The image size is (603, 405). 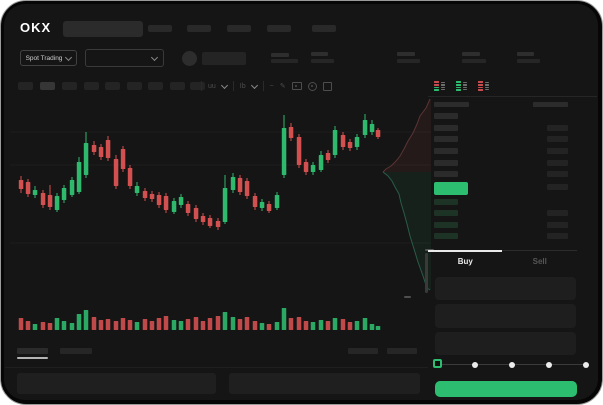 What do you see at coordinates (124, 58) in the screenshot?
I see `pair-selector-dropdown` at bounding box center [124, 58].